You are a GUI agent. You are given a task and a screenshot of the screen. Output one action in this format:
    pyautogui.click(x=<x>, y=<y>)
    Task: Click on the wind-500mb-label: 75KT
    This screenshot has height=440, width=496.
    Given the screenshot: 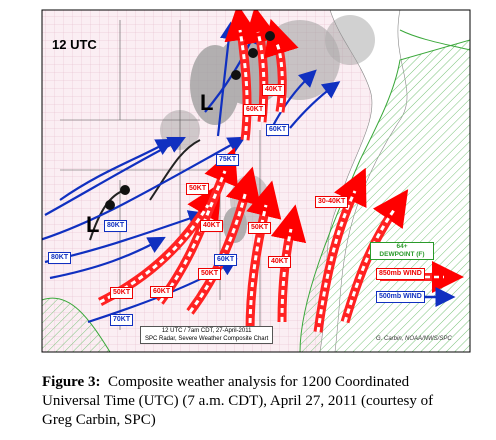 What is the action you would take?
    pyautogui.click(x=228, y=160)
    